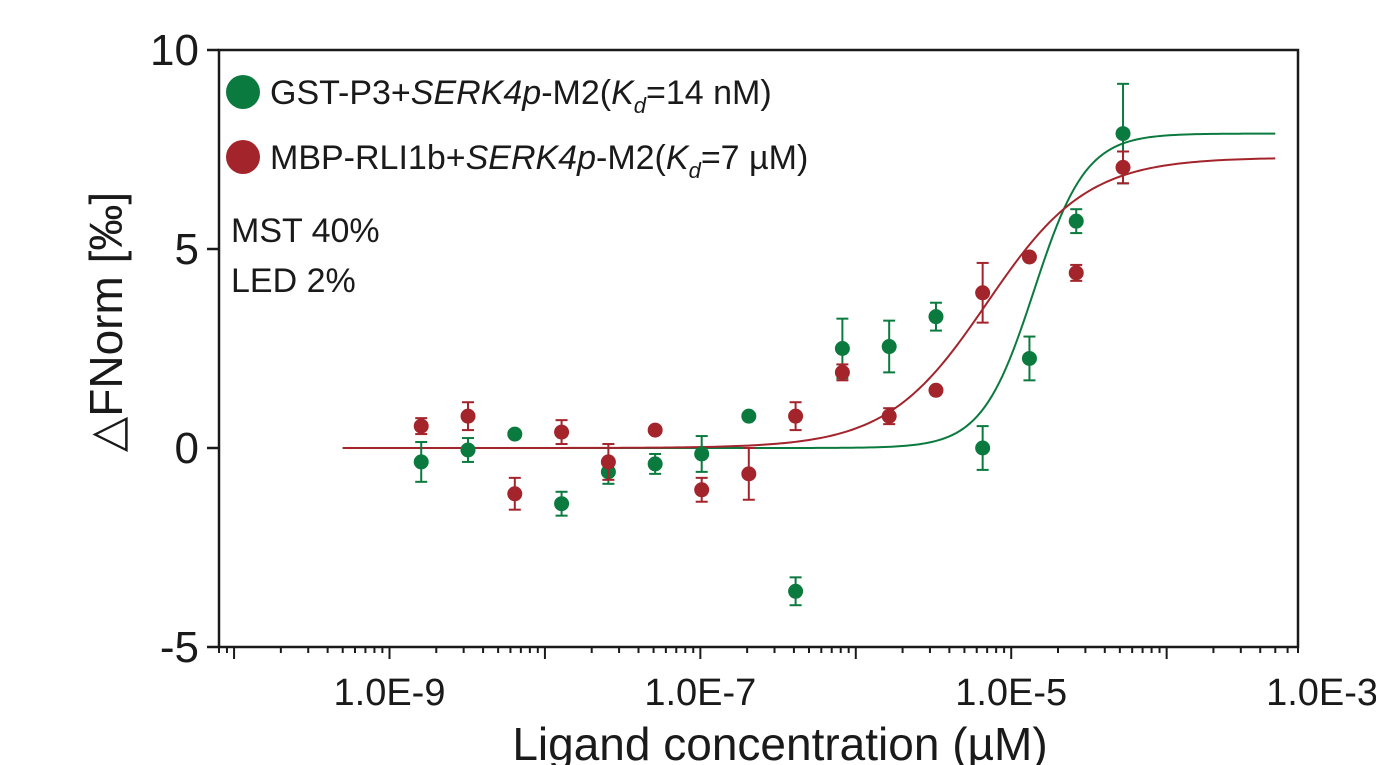 This screenshot has height=765, width=1376. What do you see at coordinates (184, 349) in the screenshot?
I see `y-axis: -5 0 5 10` at bounding box center [184, 349].